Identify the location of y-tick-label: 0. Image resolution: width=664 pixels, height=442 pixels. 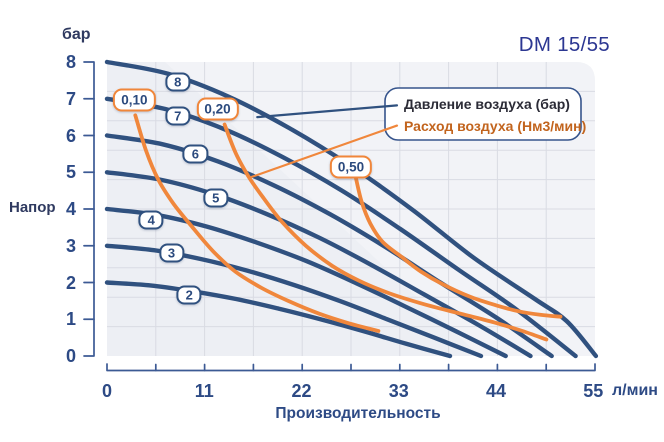
(70, 356).